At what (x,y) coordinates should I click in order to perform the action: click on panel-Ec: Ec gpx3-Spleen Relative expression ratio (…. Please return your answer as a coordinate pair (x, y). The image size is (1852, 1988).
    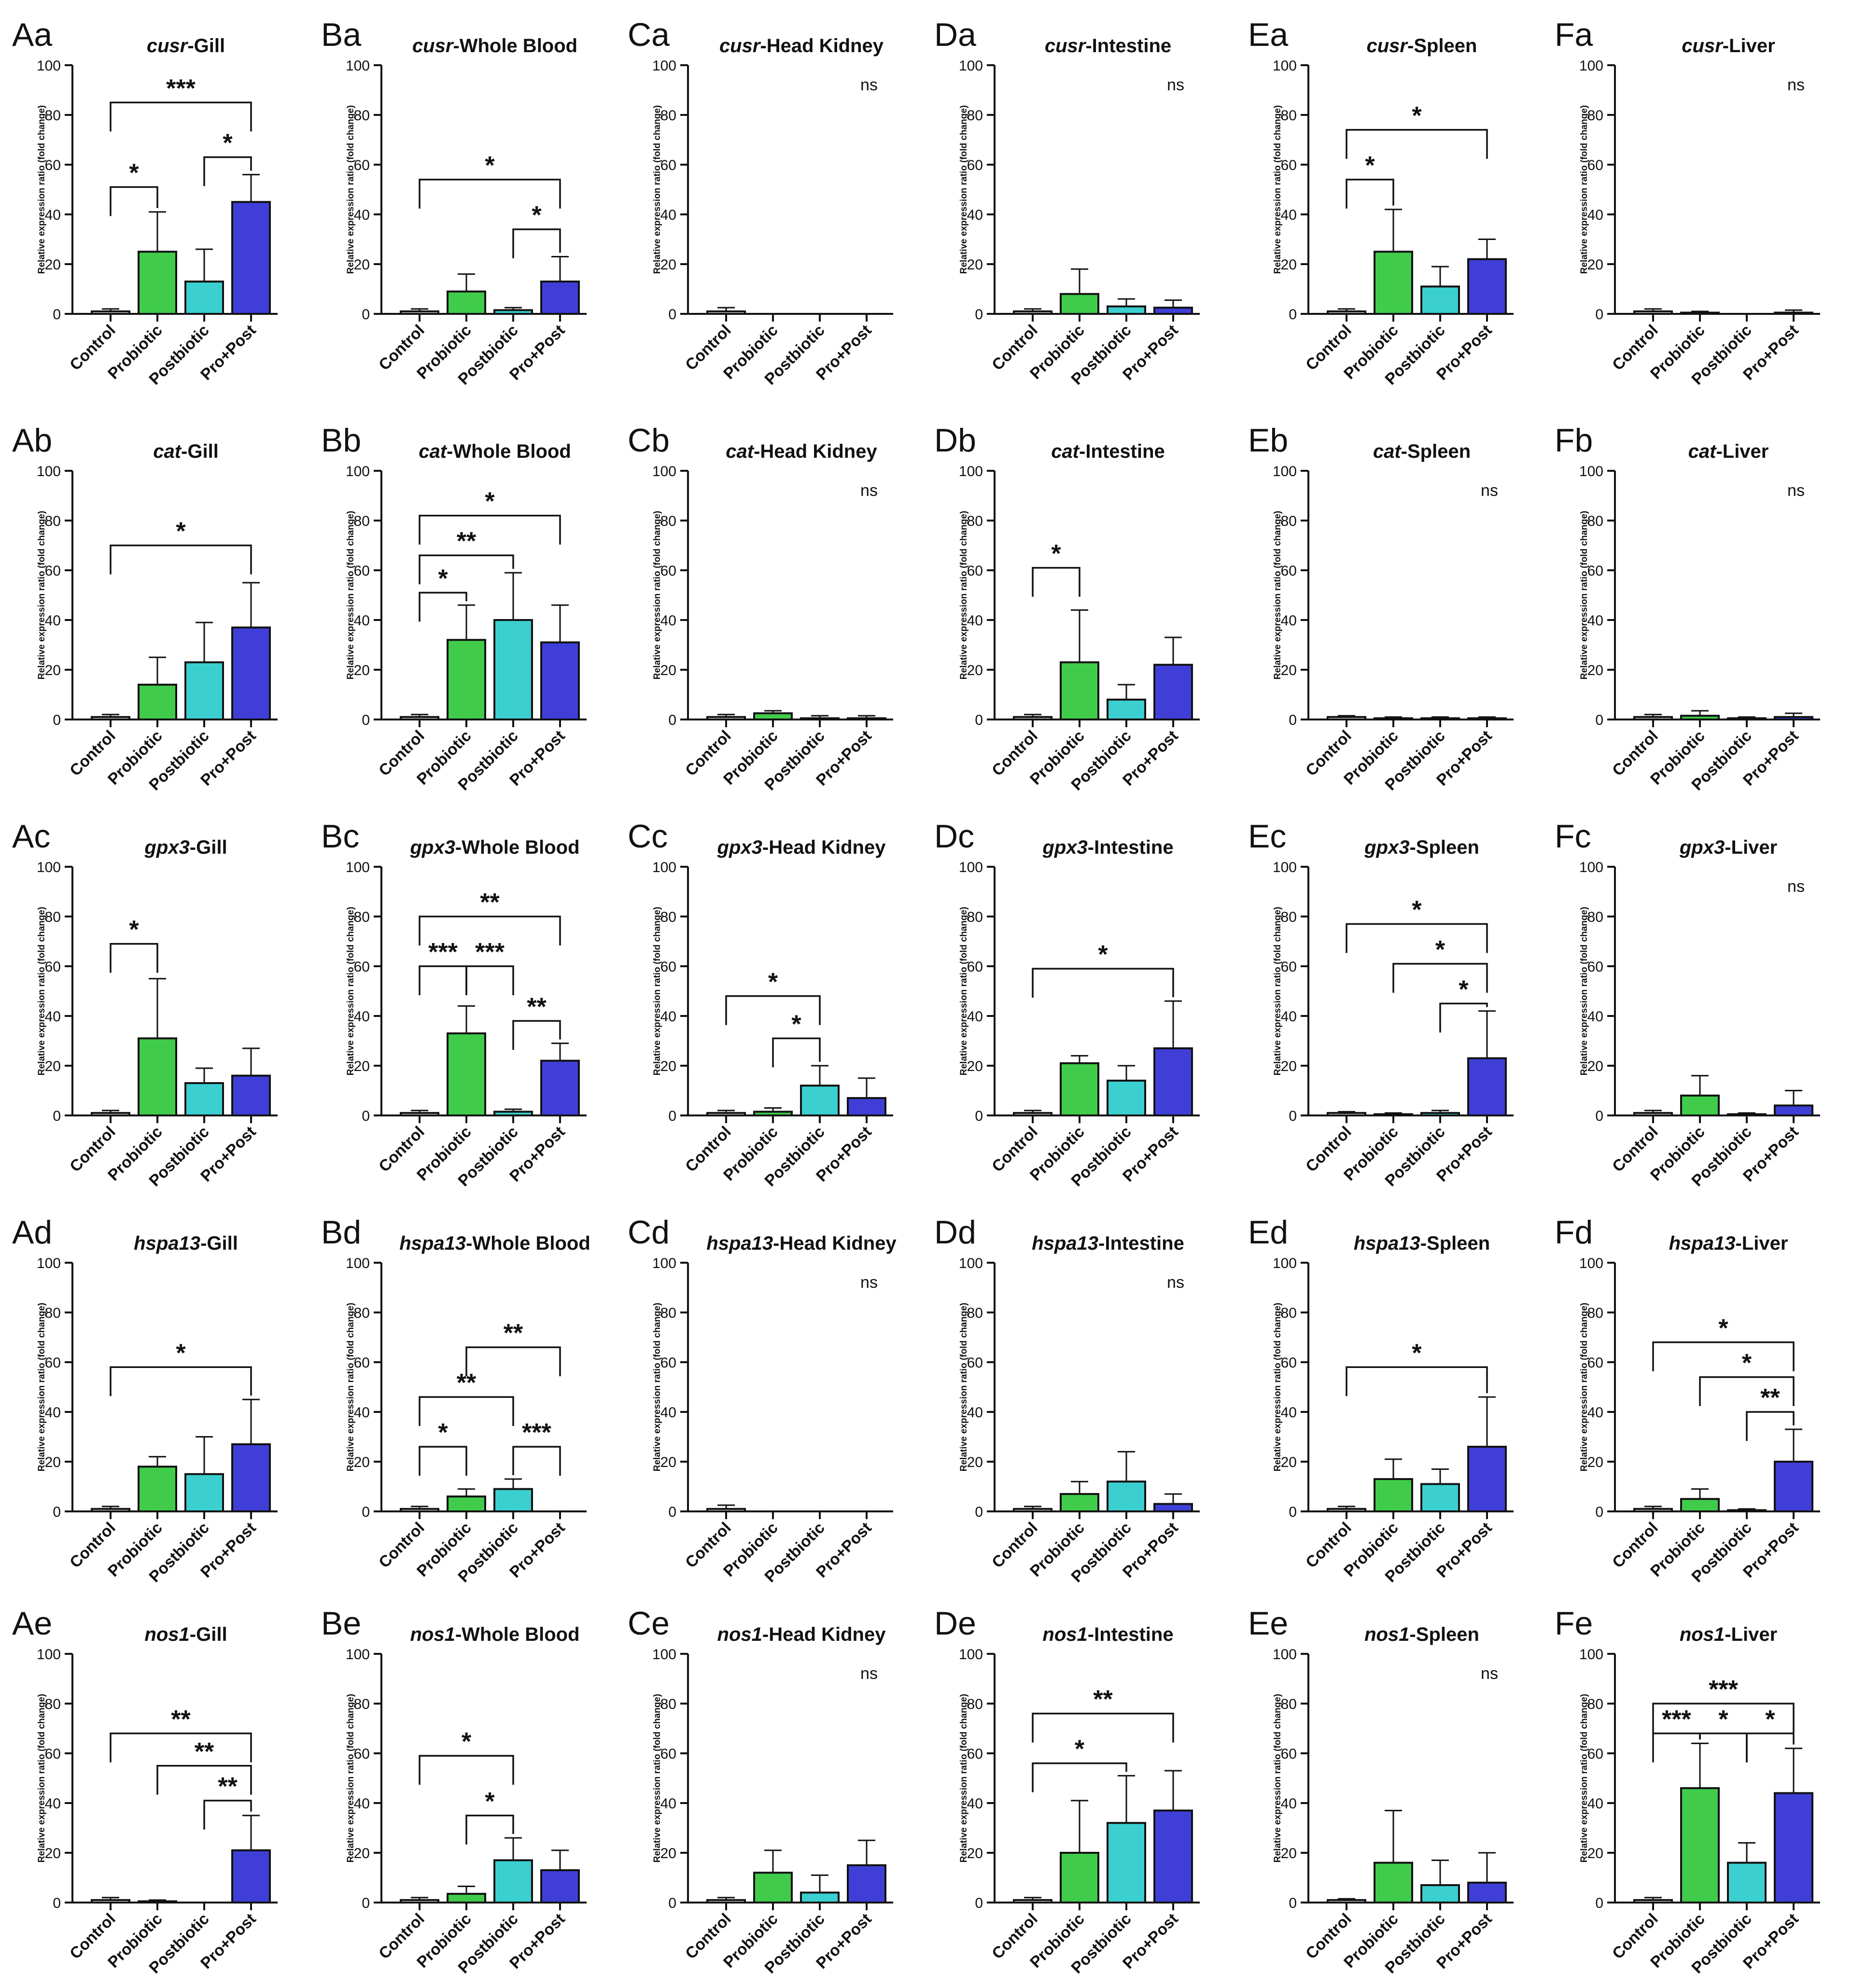
    Looking at the image, I should click on (1381, 1004).